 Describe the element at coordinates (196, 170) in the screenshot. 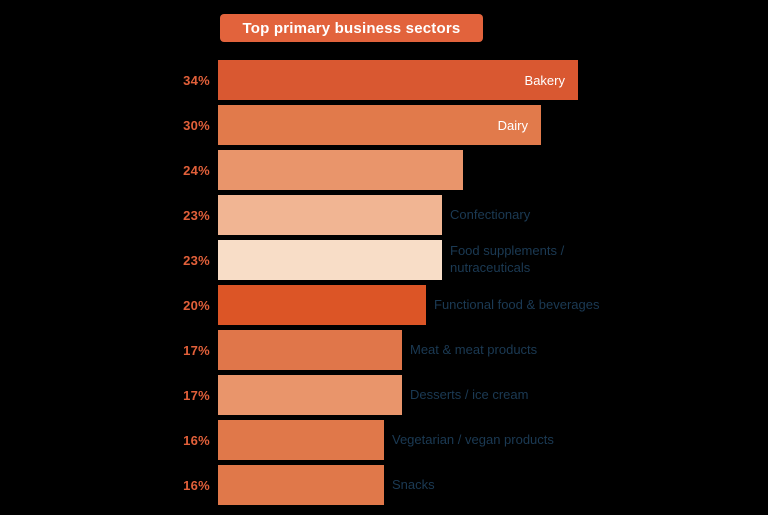

I see `bar-value-label: 24%` at that location.